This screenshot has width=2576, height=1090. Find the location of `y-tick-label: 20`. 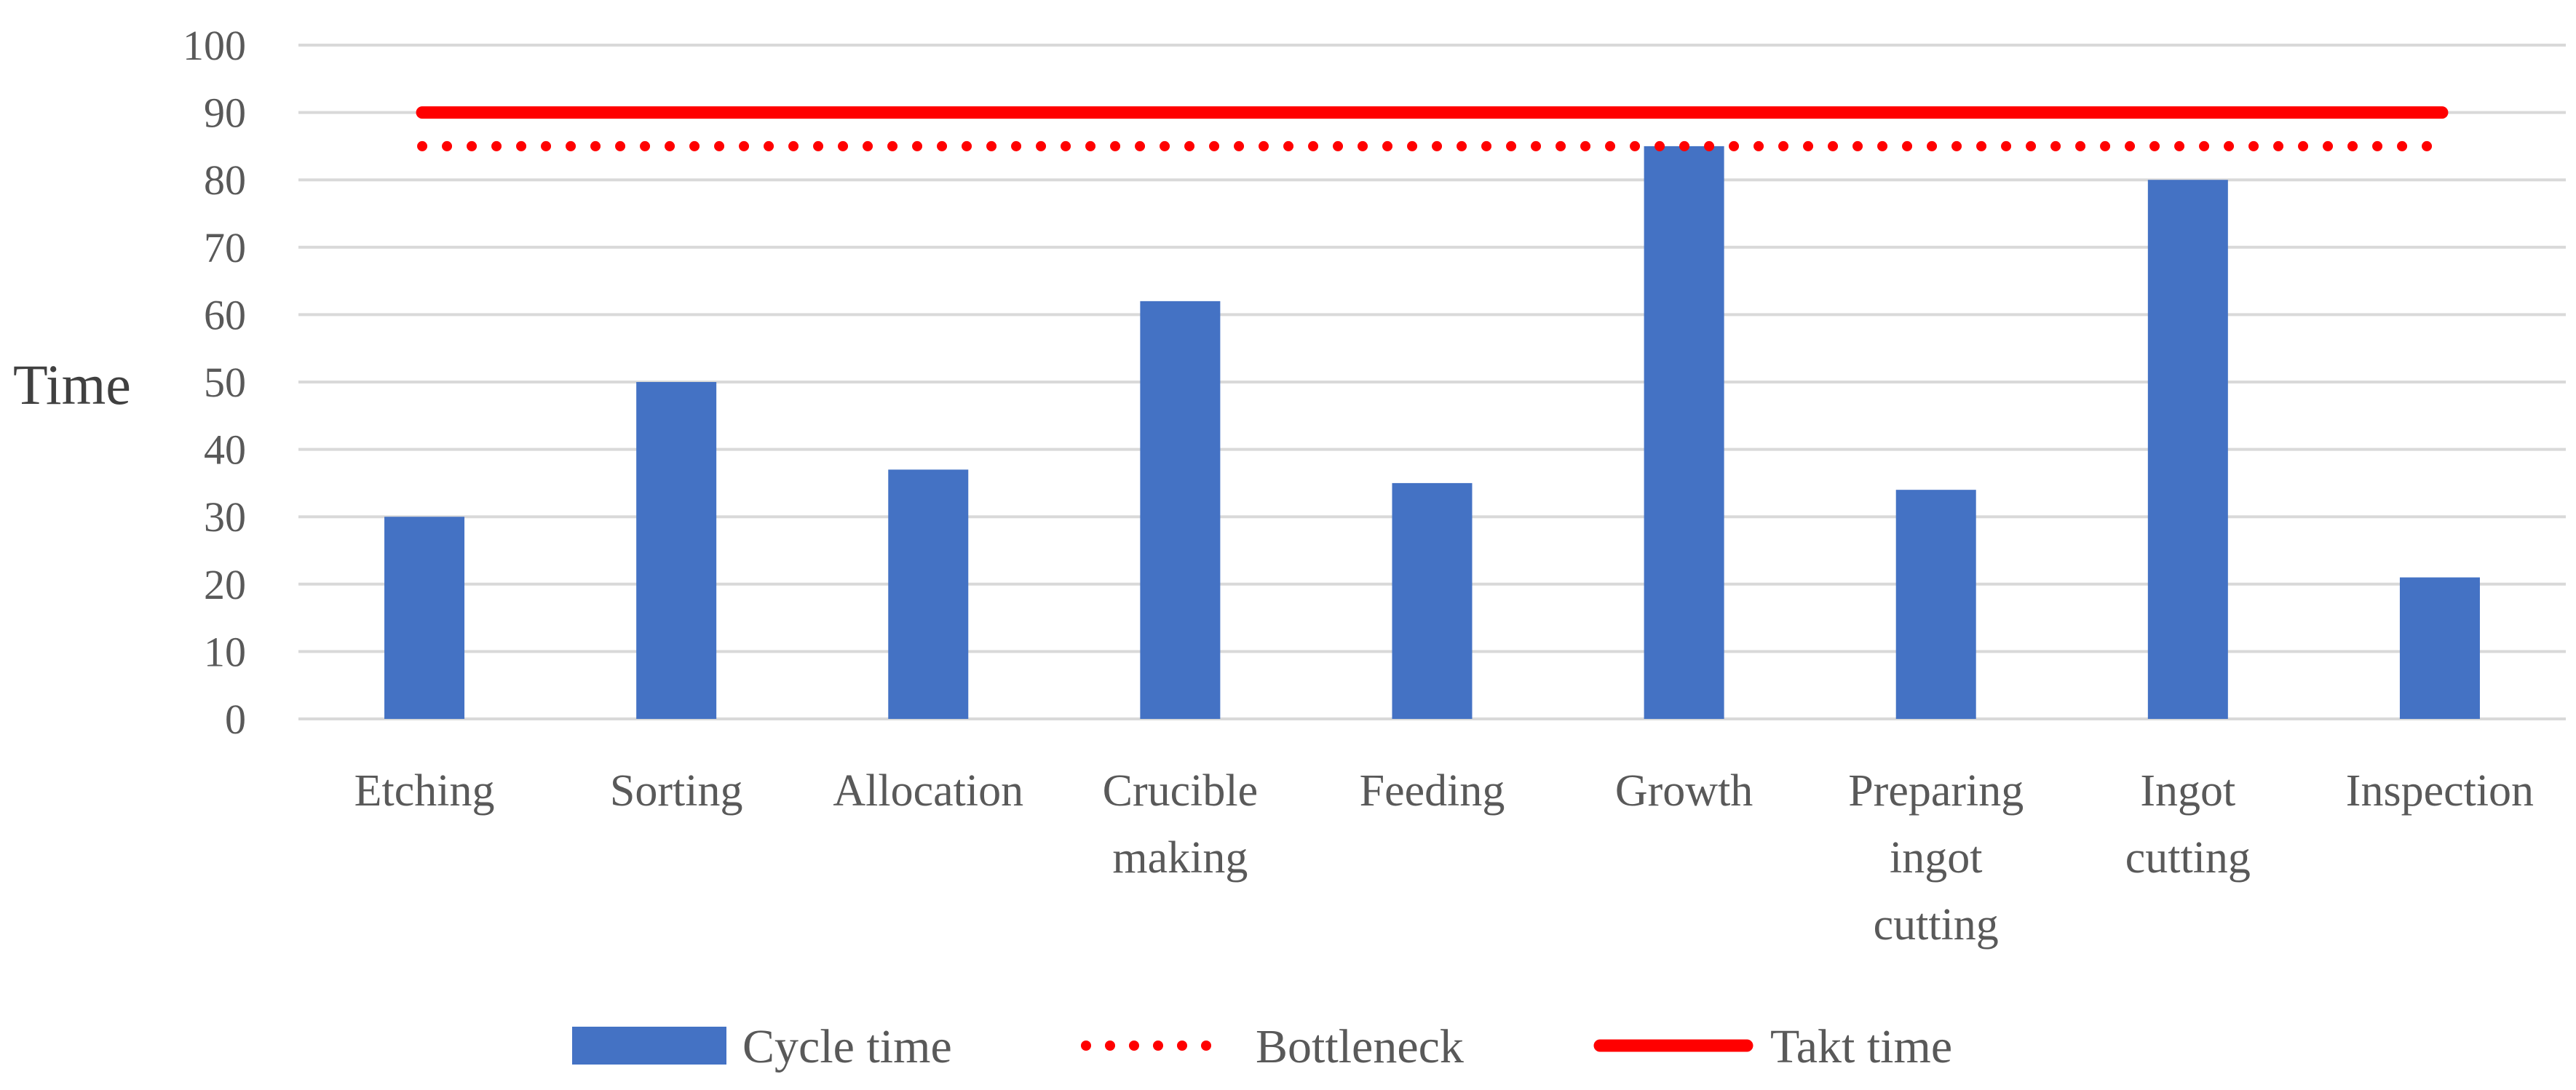

y-tick-label: 20 is located at coordinates (225, 584).